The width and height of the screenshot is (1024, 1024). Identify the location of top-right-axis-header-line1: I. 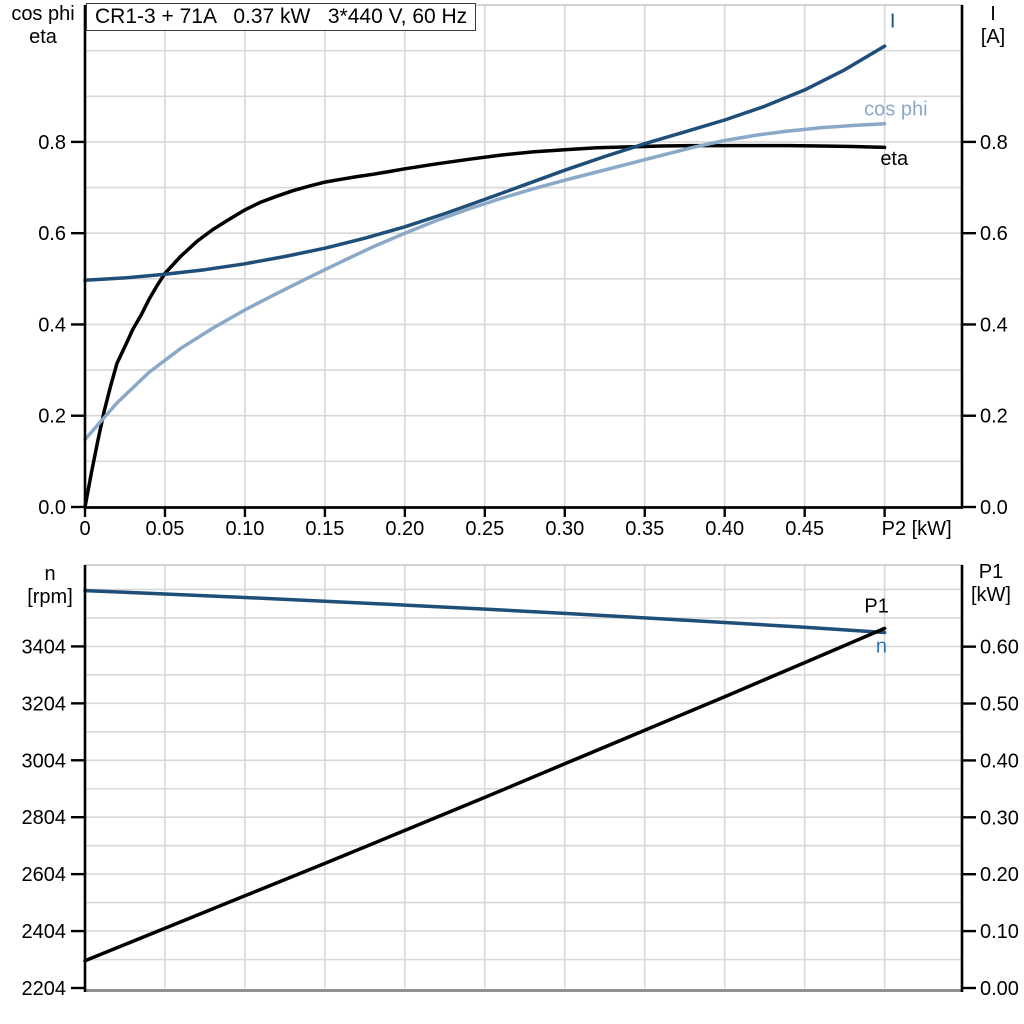
(993, 14).